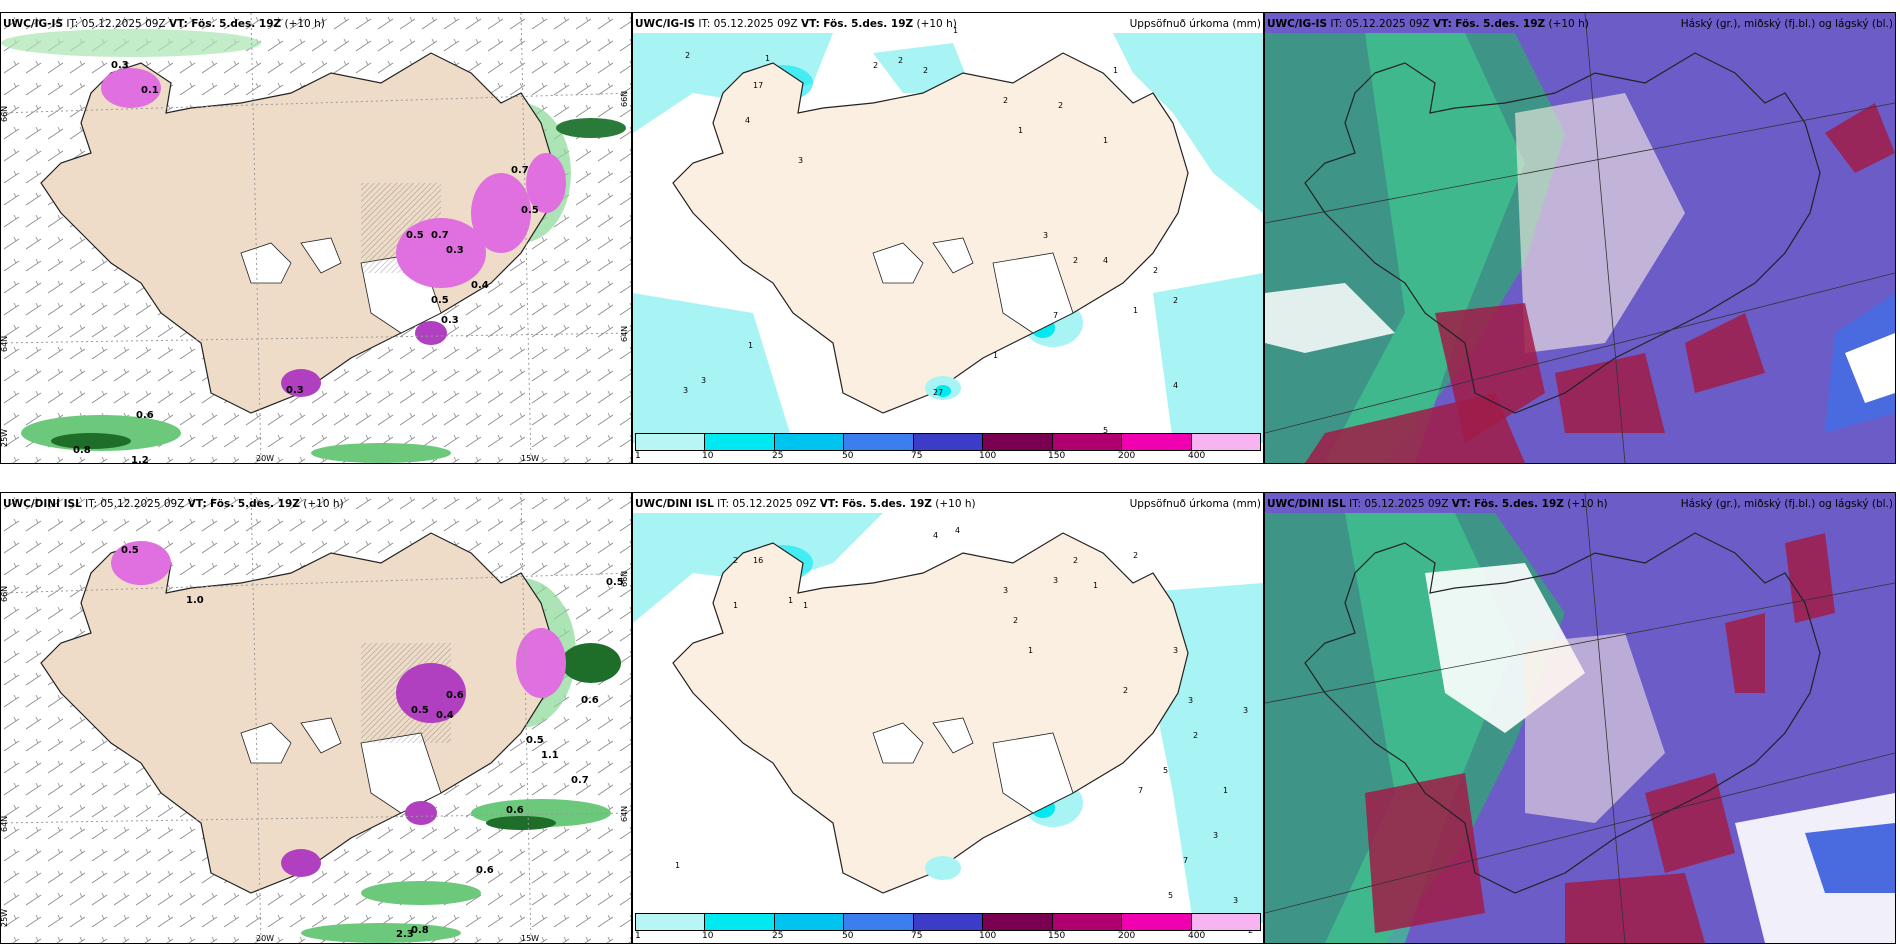  Describe the element at coordinates (150, 90) in the screenshot. I see `wind-value: 0.1` at that location.